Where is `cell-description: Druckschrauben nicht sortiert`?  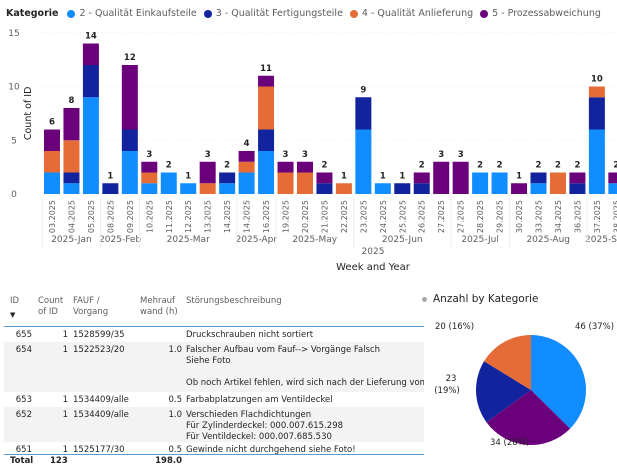
cell-description: Druckschrauben nicht sortiert is located at coordinates (250, 335).